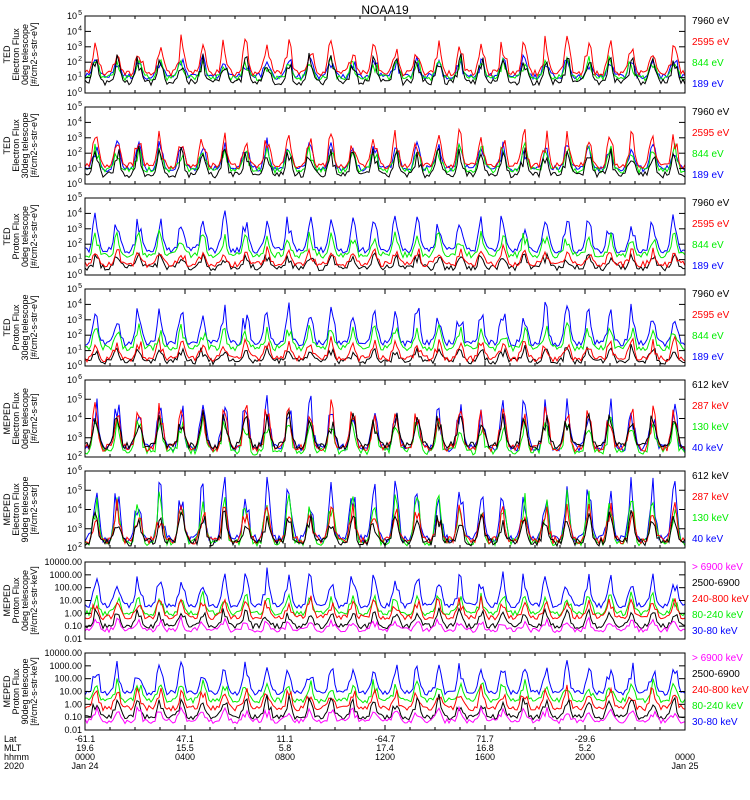  Describe the element at coordinates (16, 509) in the screenshot. I see `y-axis-label: Electron Flux` at that location.